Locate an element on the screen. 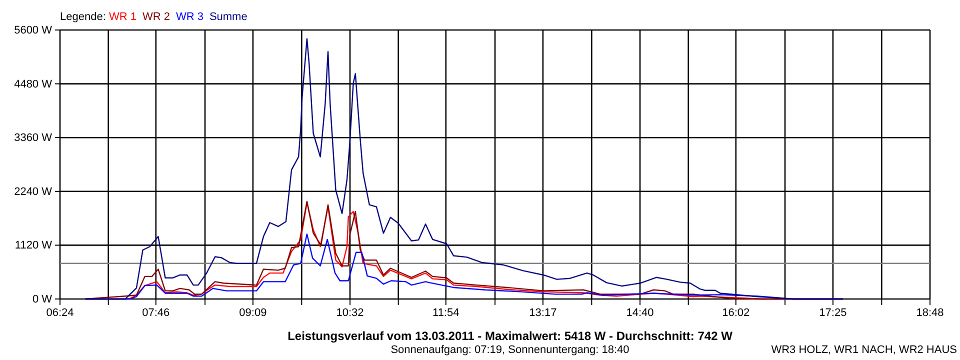 Image resolution: width=960 pixels, height=360 pixels. y-tick-label: 2240 W is located at coordinates (33, 192).